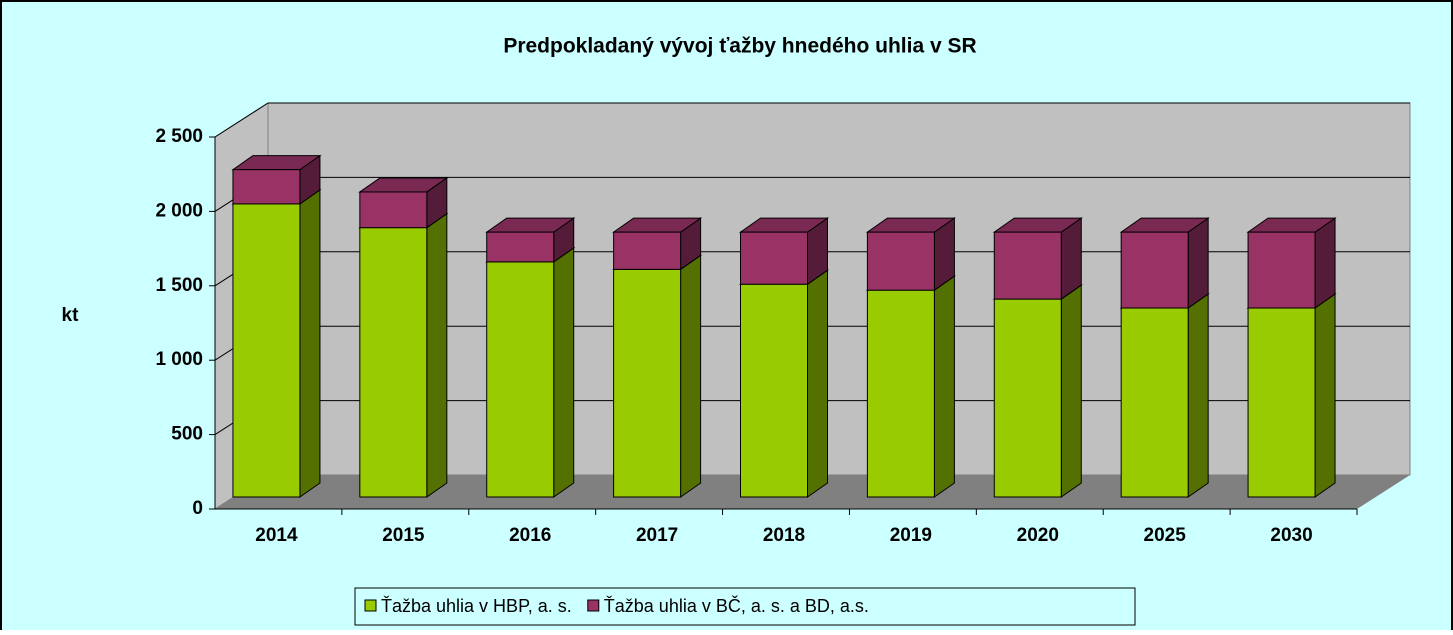 The height and width of the screenshot is (635, 1453). I want to click on y-axis-label: kt, so click(71, 315).